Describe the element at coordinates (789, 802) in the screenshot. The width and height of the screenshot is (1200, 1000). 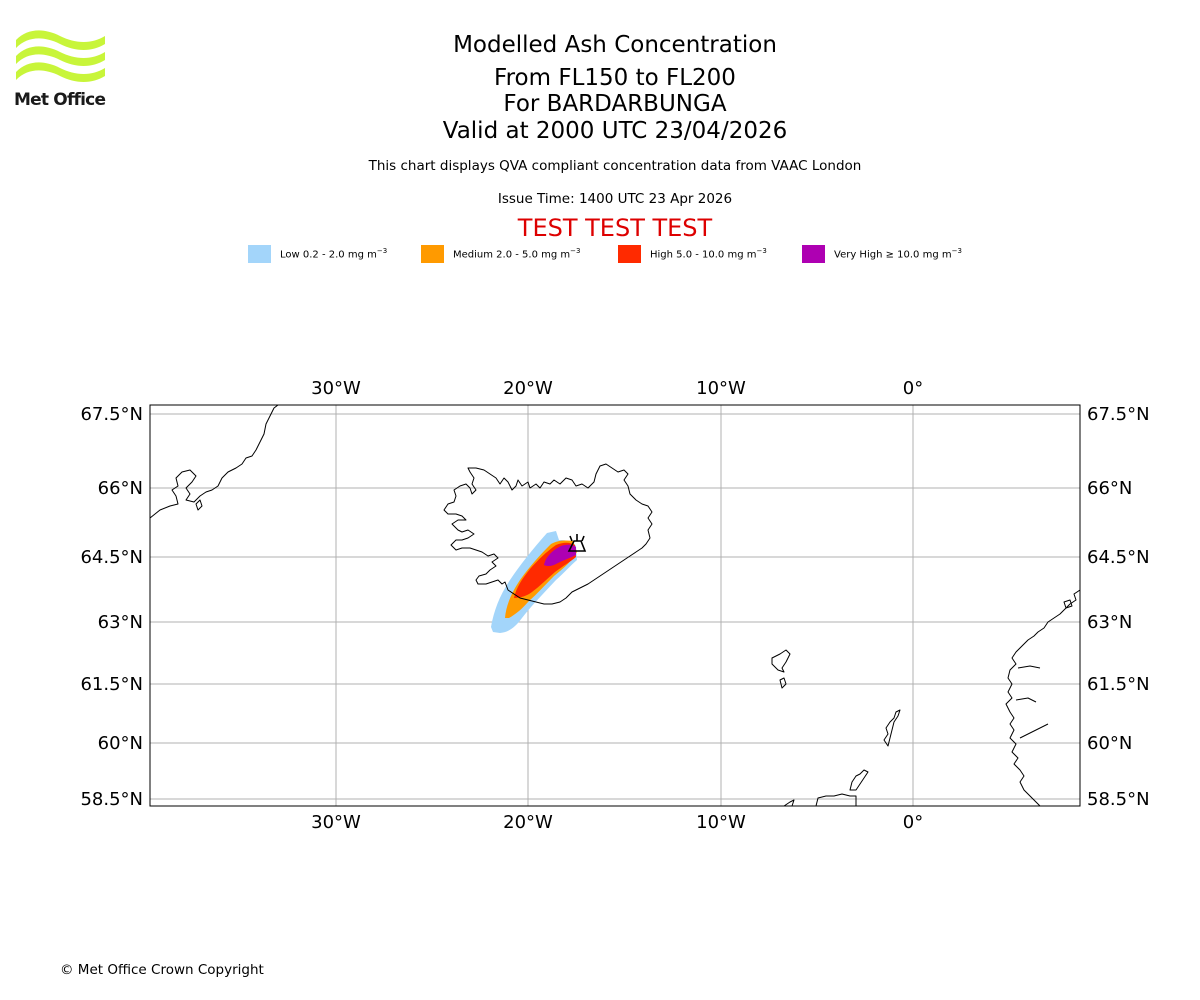
I see `hebrides-coast` at that location.